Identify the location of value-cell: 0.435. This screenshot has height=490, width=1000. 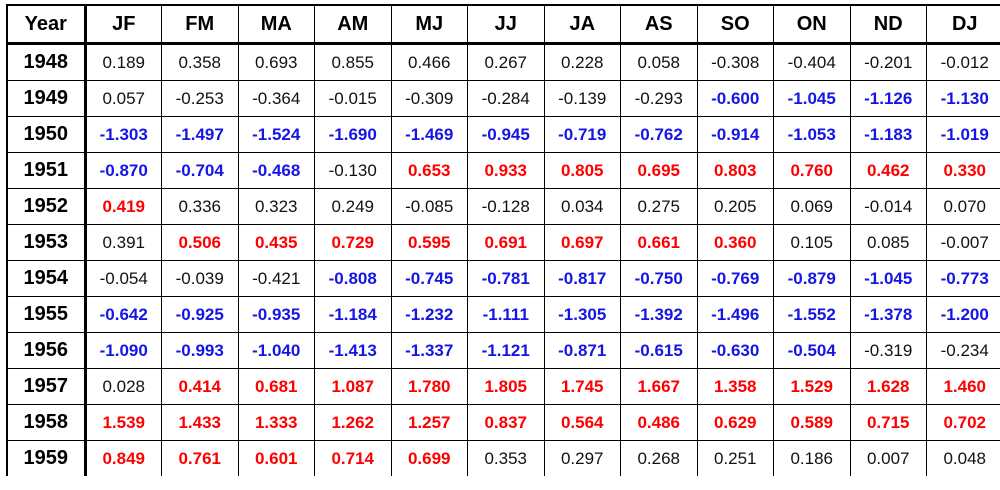
(276, 242).